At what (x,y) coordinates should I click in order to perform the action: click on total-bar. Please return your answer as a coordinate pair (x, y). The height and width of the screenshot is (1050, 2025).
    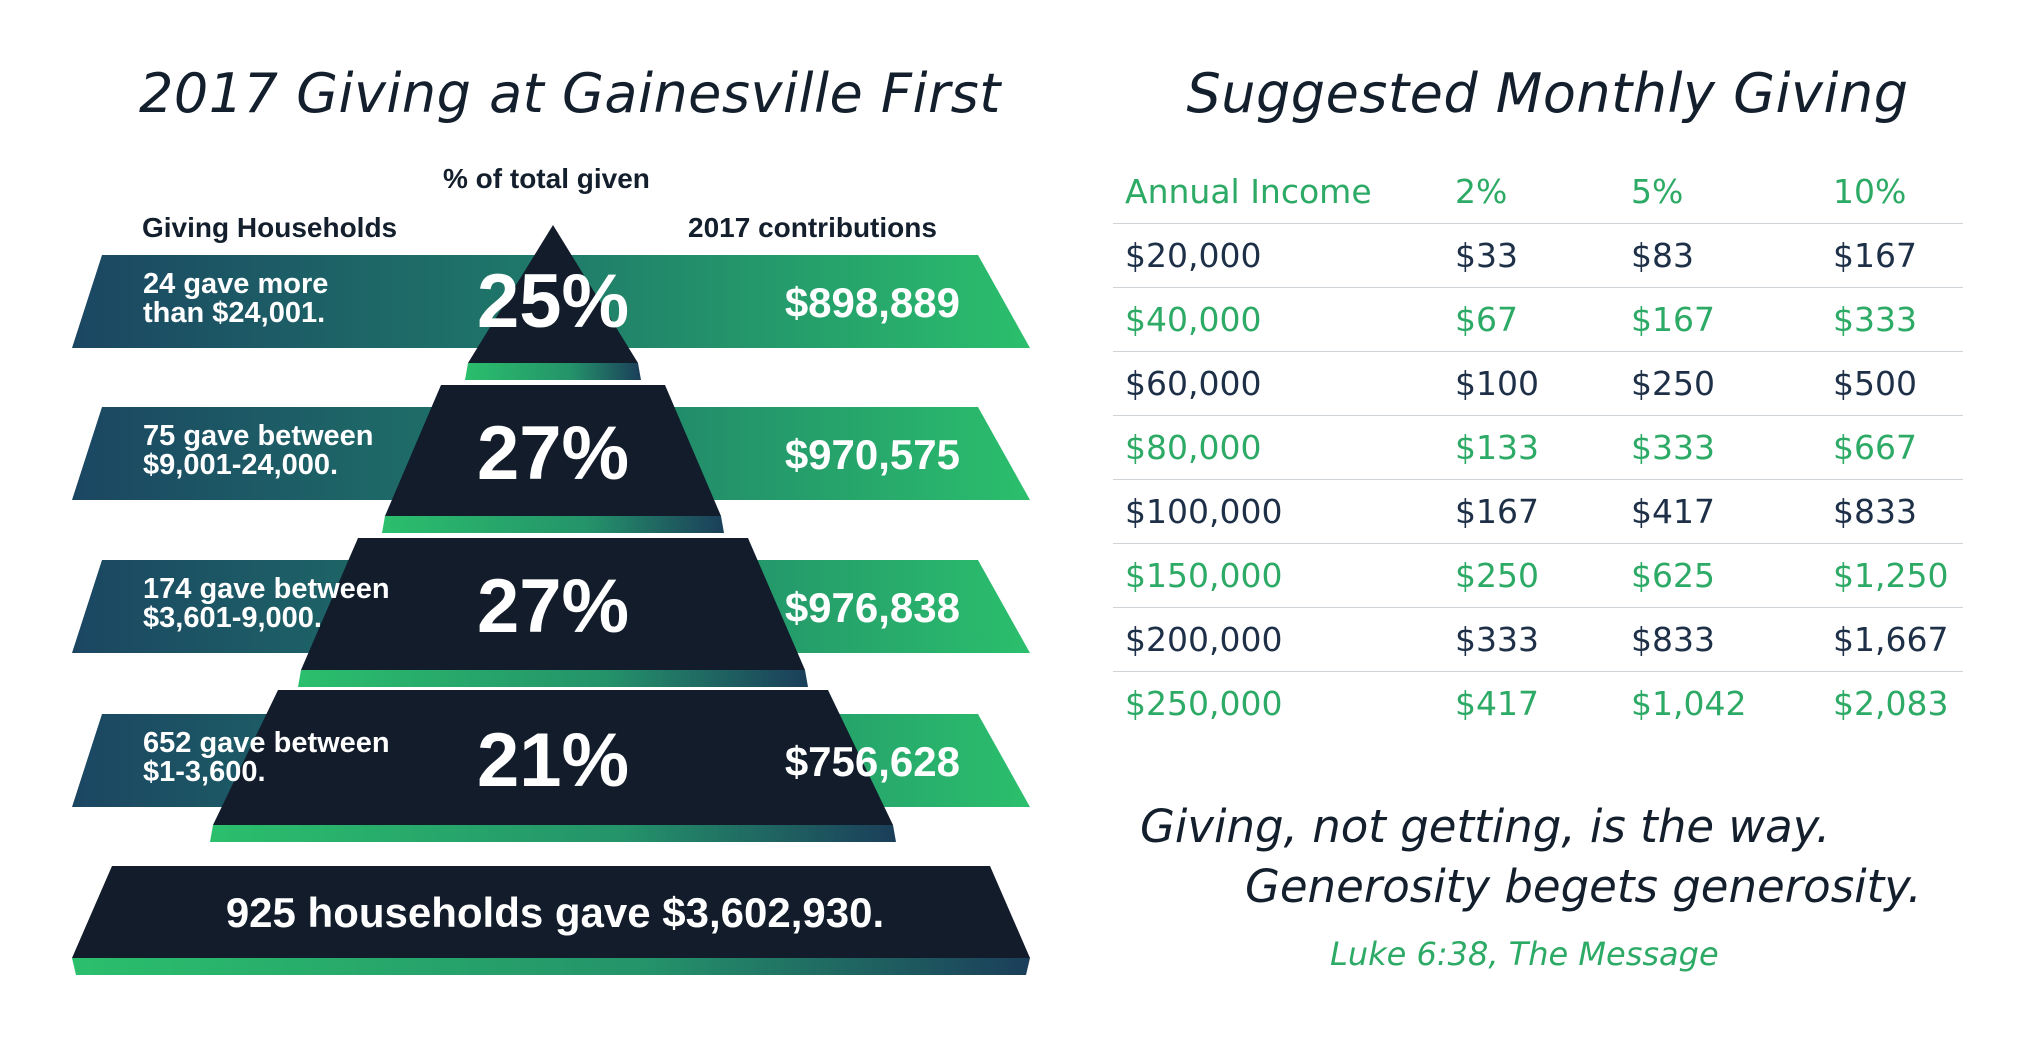
    Looking at the image, I should click on (551, 912).